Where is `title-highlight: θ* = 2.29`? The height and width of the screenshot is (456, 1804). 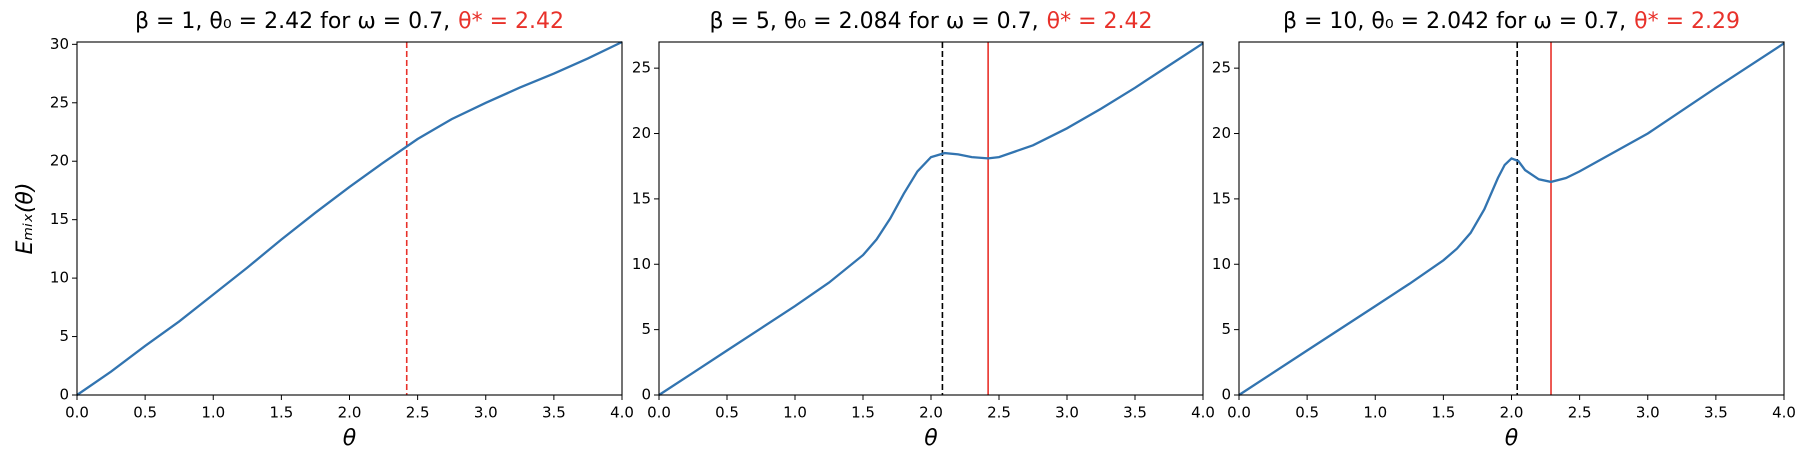
title-highlight: θ* = 2.29 is located at coordinates (1687, 21).